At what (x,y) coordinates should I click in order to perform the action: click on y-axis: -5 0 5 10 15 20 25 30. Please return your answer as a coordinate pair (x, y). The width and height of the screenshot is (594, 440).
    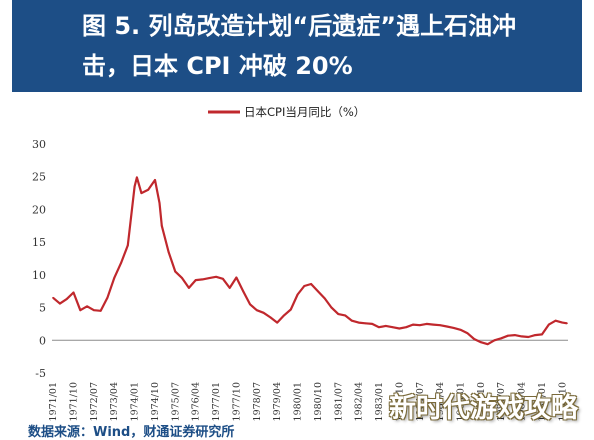
    Looking at the image, I should click on (39, 259).